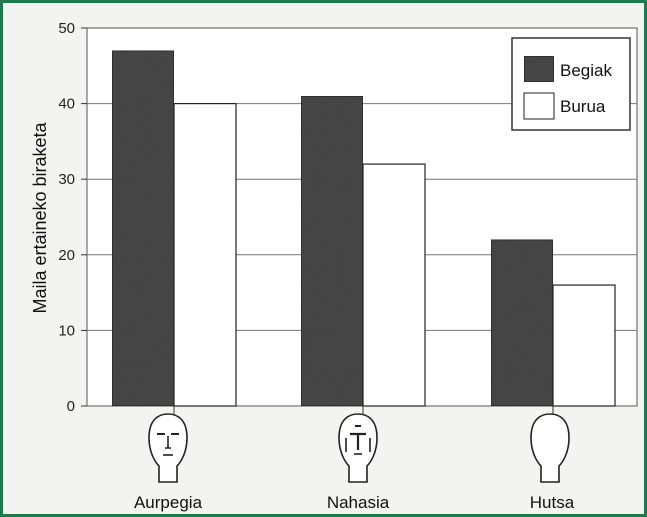 This screenshot has height=517, width=647. Describe the element at coordinates (205, 254) in the screenshot. I see `bar-burua-aurpegia` at that location.